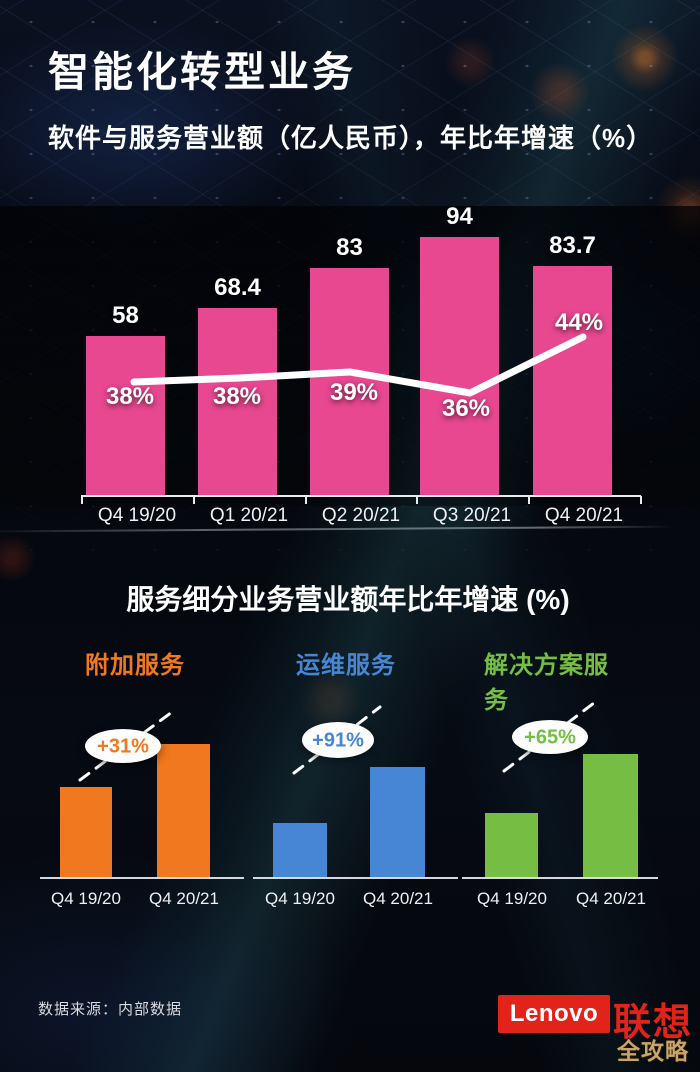  What do you see at coordinates (125, 315) in the screenshot?
I see `bar-value-label: 58` at bounding box center [125, 315].